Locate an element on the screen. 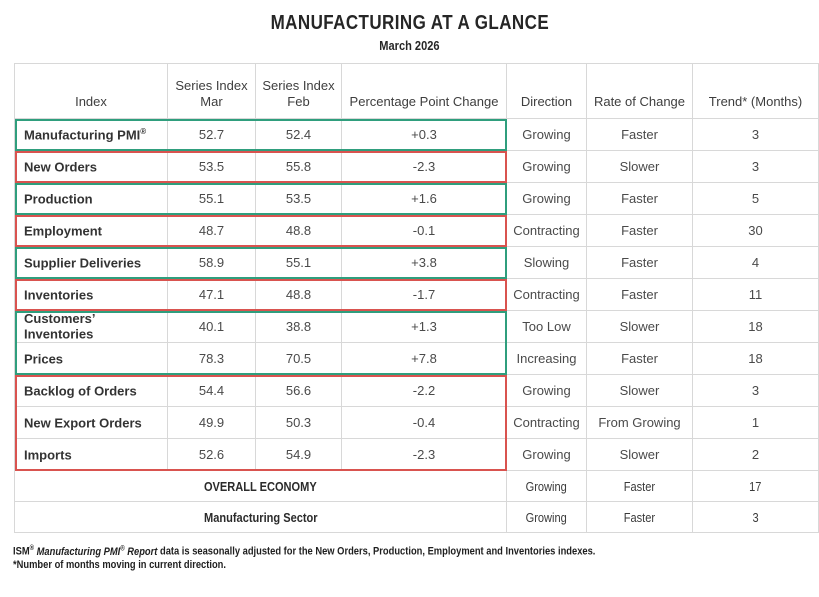 Image resolution: width=819 pixels, height=597 pixels. page-title: MANUFACTURING AT A GLANCE is located at coordinates (409, 23).